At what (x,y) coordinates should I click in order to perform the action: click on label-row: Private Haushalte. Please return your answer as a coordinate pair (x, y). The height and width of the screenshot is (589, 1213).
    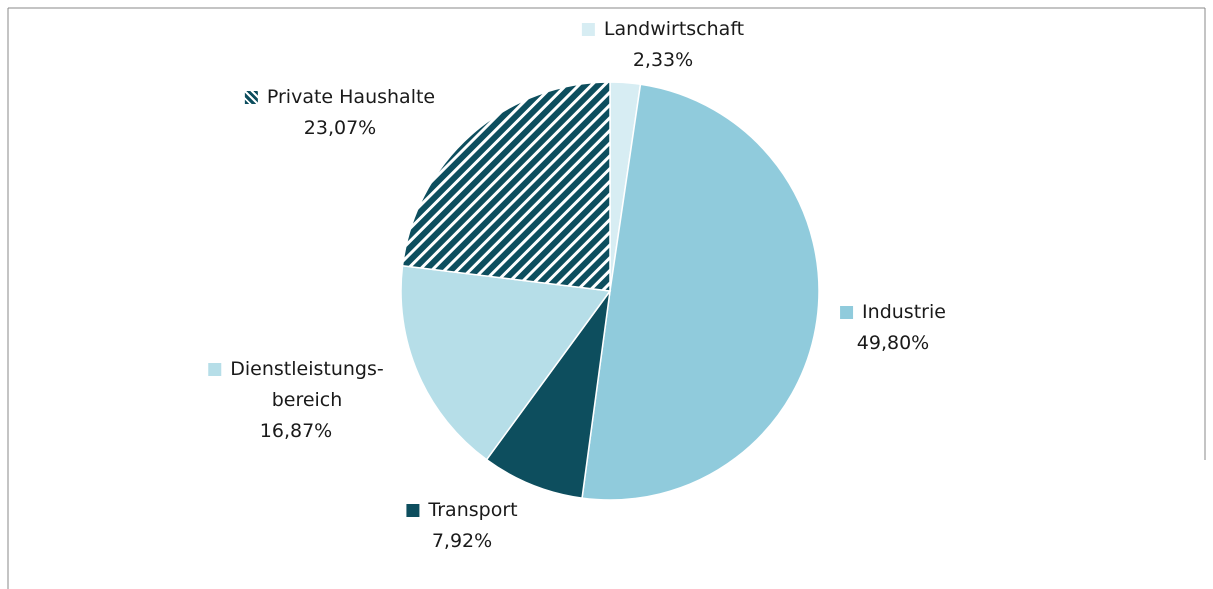
    Looking at the image, I should click on (340, 97).